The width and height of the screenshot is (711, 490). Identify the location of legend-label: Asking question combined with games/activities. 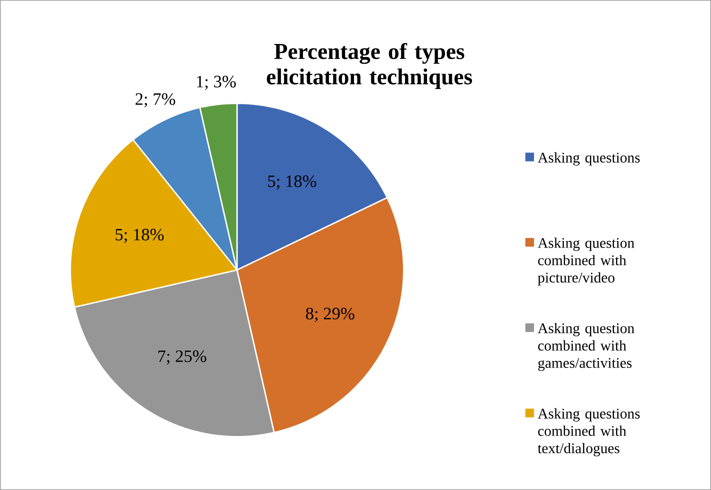
(586, 346).